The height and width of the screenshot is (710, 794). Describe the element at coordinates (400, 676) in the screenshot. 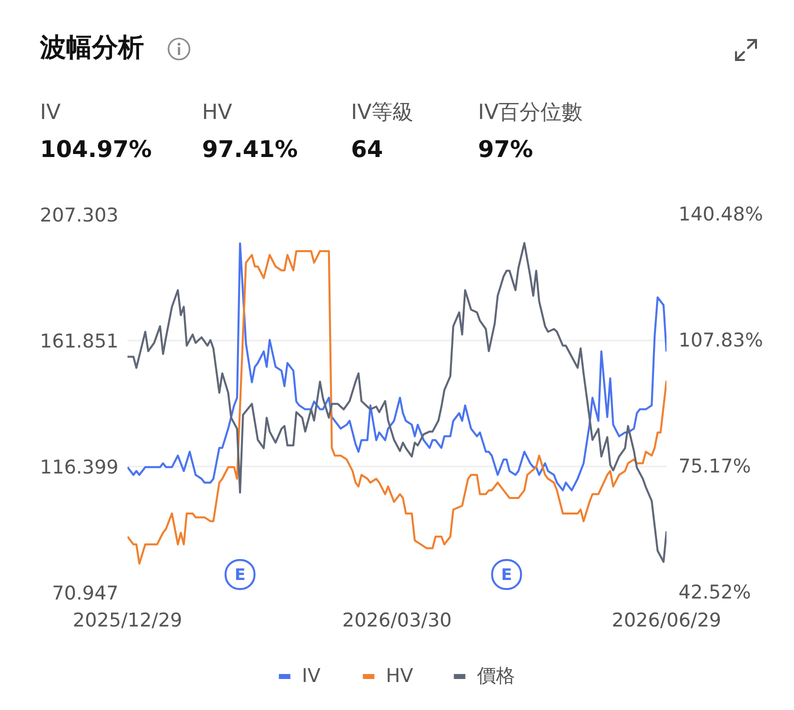

I see `legend-label: HV` at that location.